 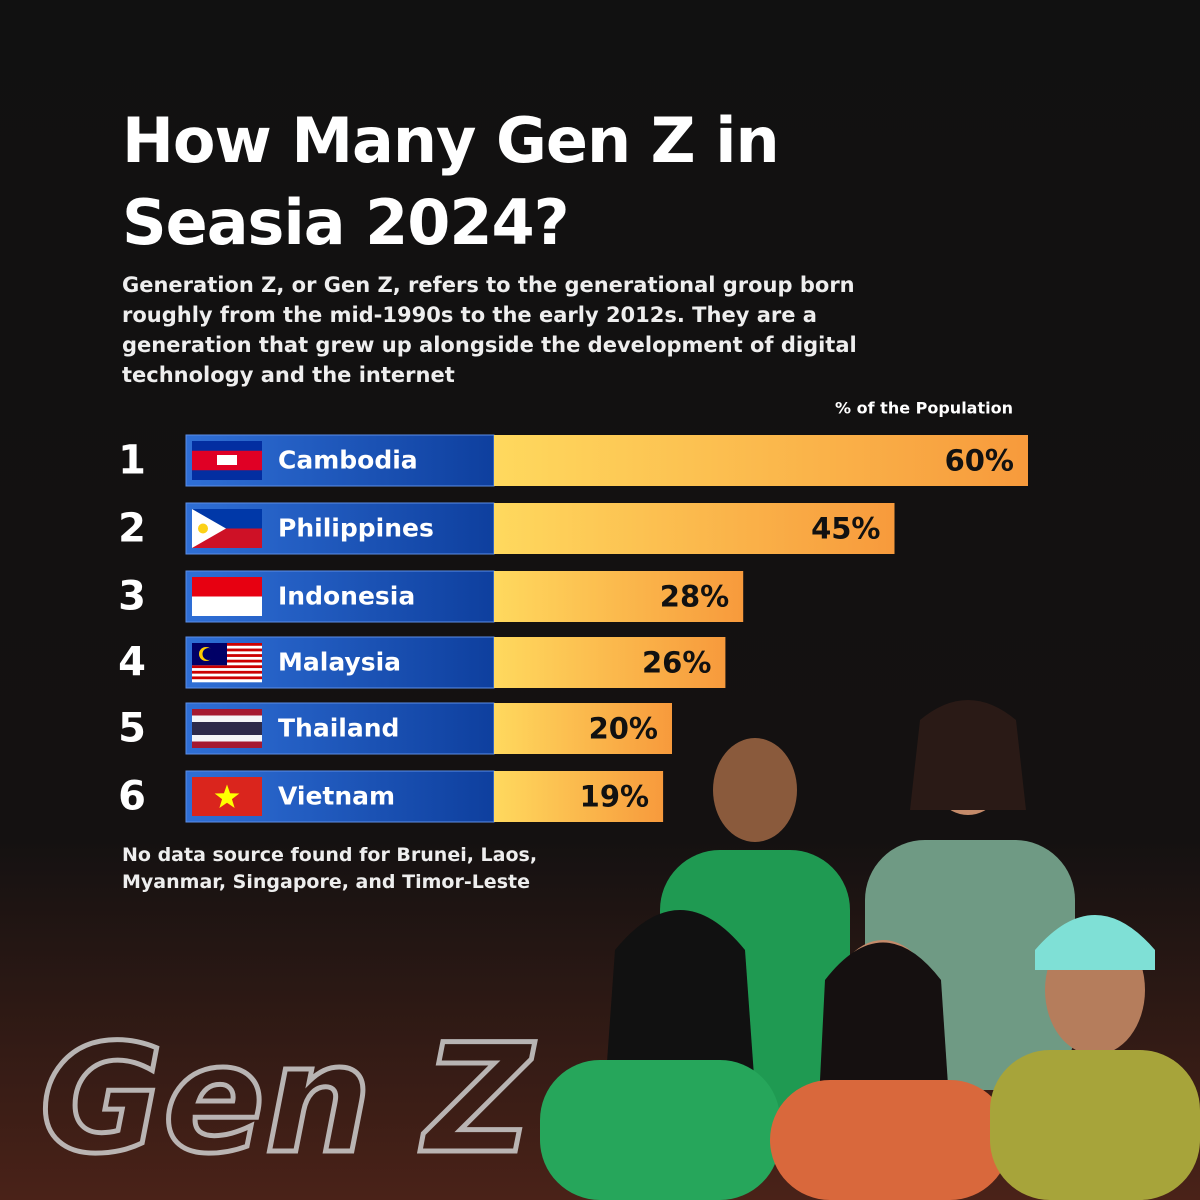 What do you see at coordinates (346, 596) in the screenshot?
I see `category-label: Indonesia` at bounding box center [346, 596].